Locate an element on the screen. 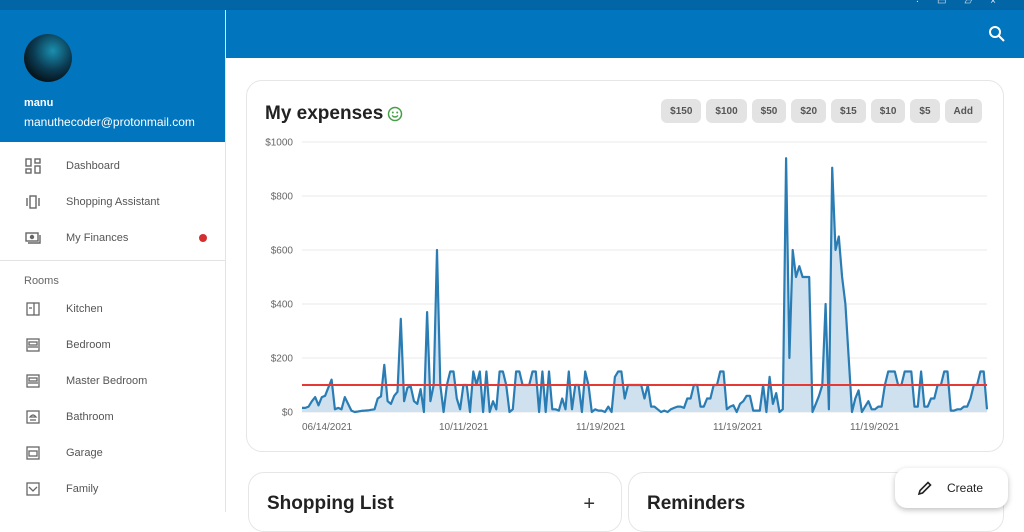 The height and width of the screenshot is (532, 1024). sidebar-item-label: Bedroom is located at coordinates (88, 345).